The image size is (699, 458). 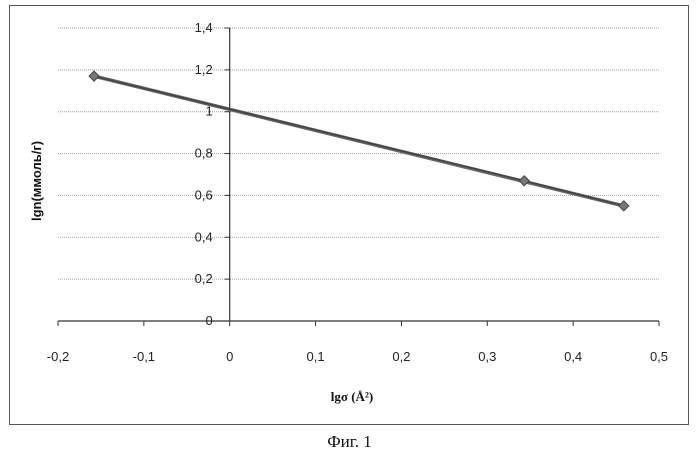 I want to click on y-tick-label: 1,2, so click(x=204, y=69).